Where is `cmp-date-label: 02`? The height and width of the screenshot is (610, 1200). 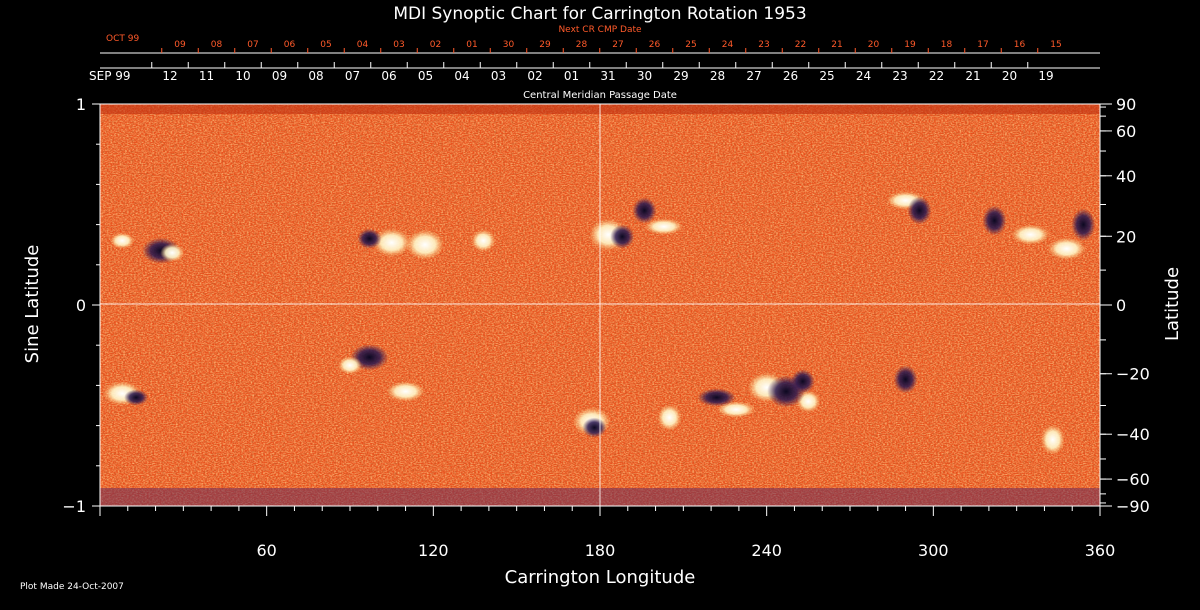
cmp-date-label: 02 is located at coordinates (534, 76).